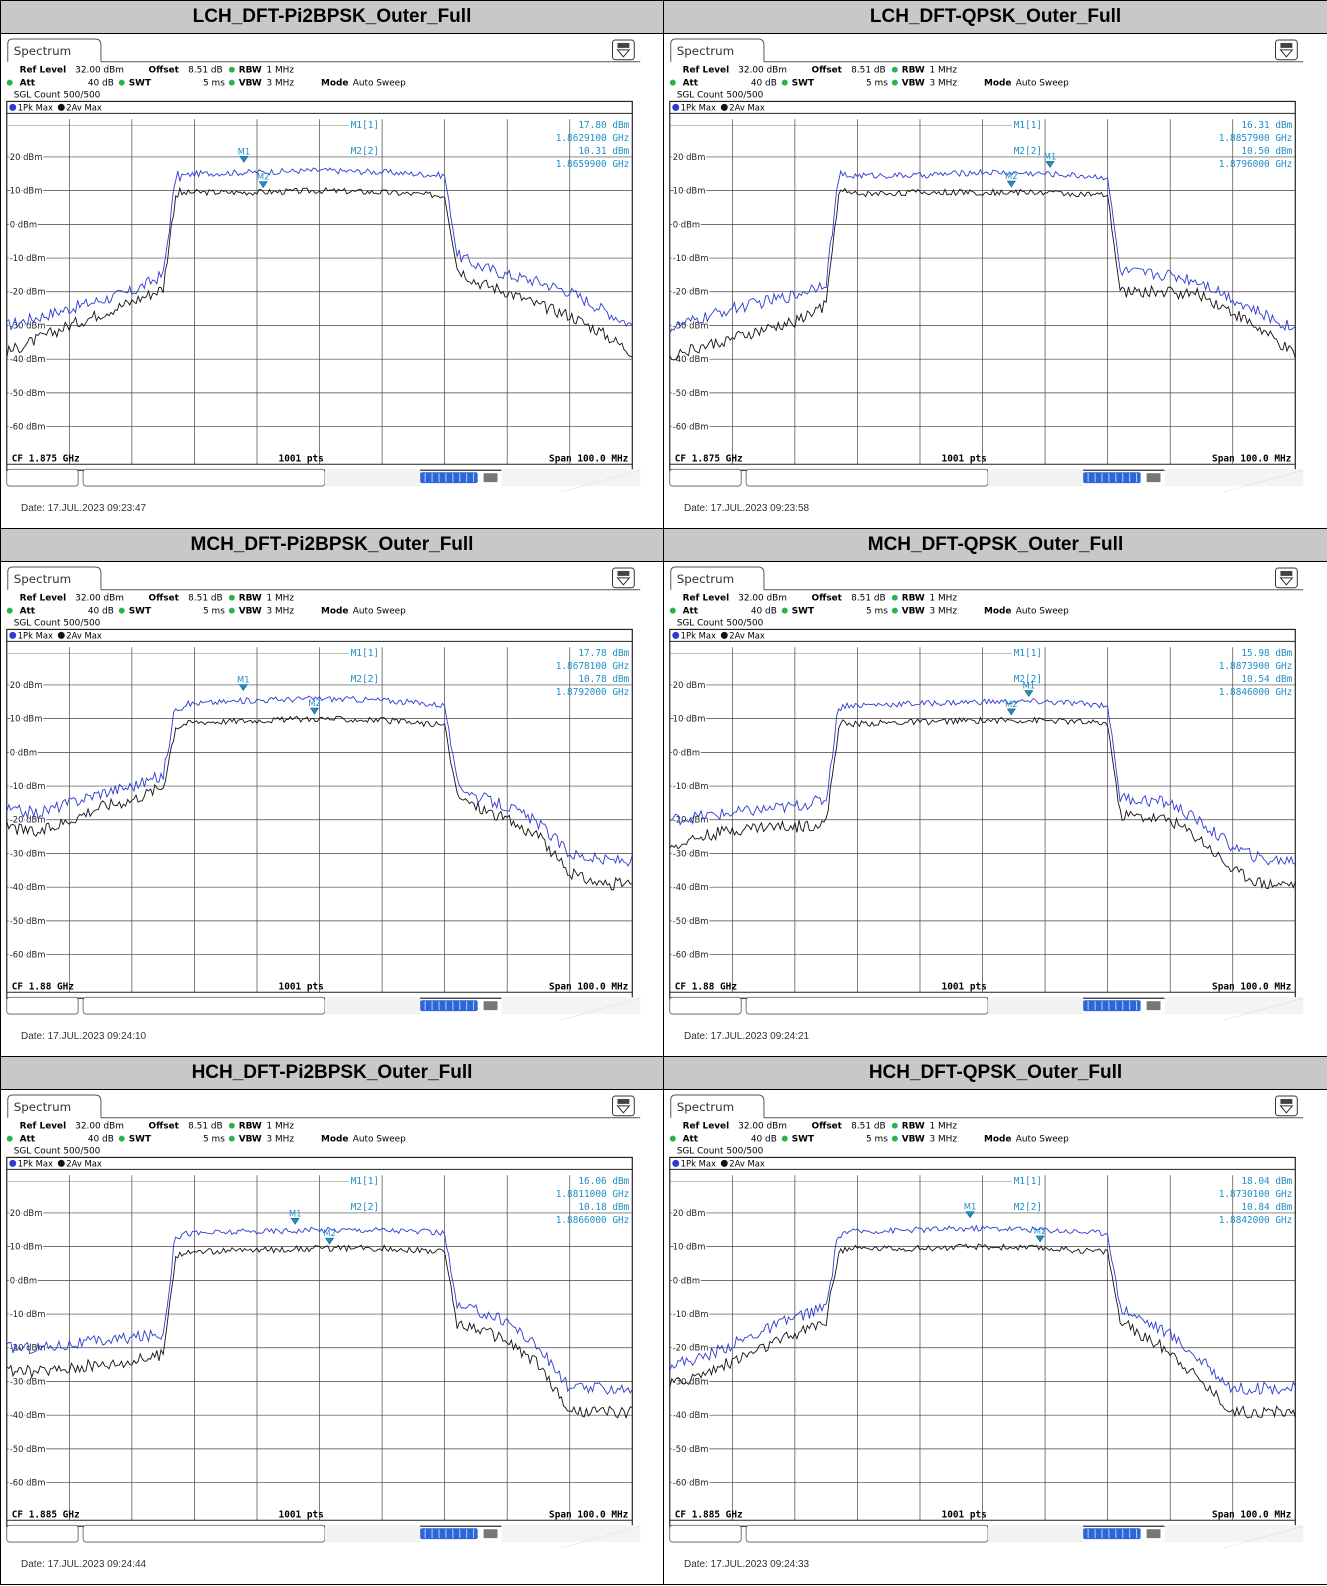 This screenshot has width=1327, height=1586. I want to click on vbw-label: VBW, so click(913, 84).